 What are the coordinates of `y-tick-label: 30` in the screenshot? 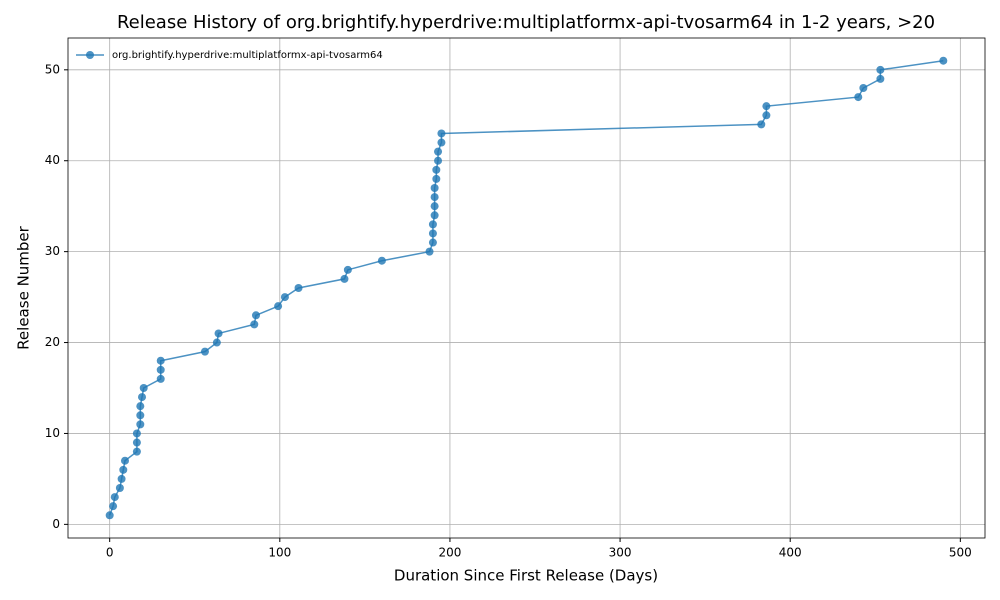 It's located at (52, 251).